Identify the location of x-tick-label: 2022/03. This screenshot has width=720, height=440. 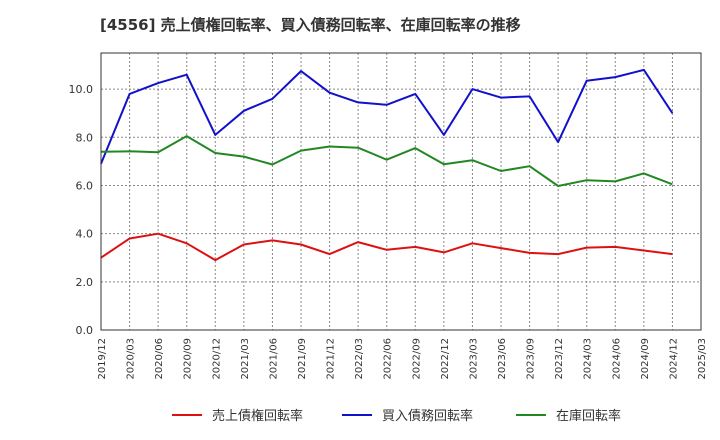
(359, 359).